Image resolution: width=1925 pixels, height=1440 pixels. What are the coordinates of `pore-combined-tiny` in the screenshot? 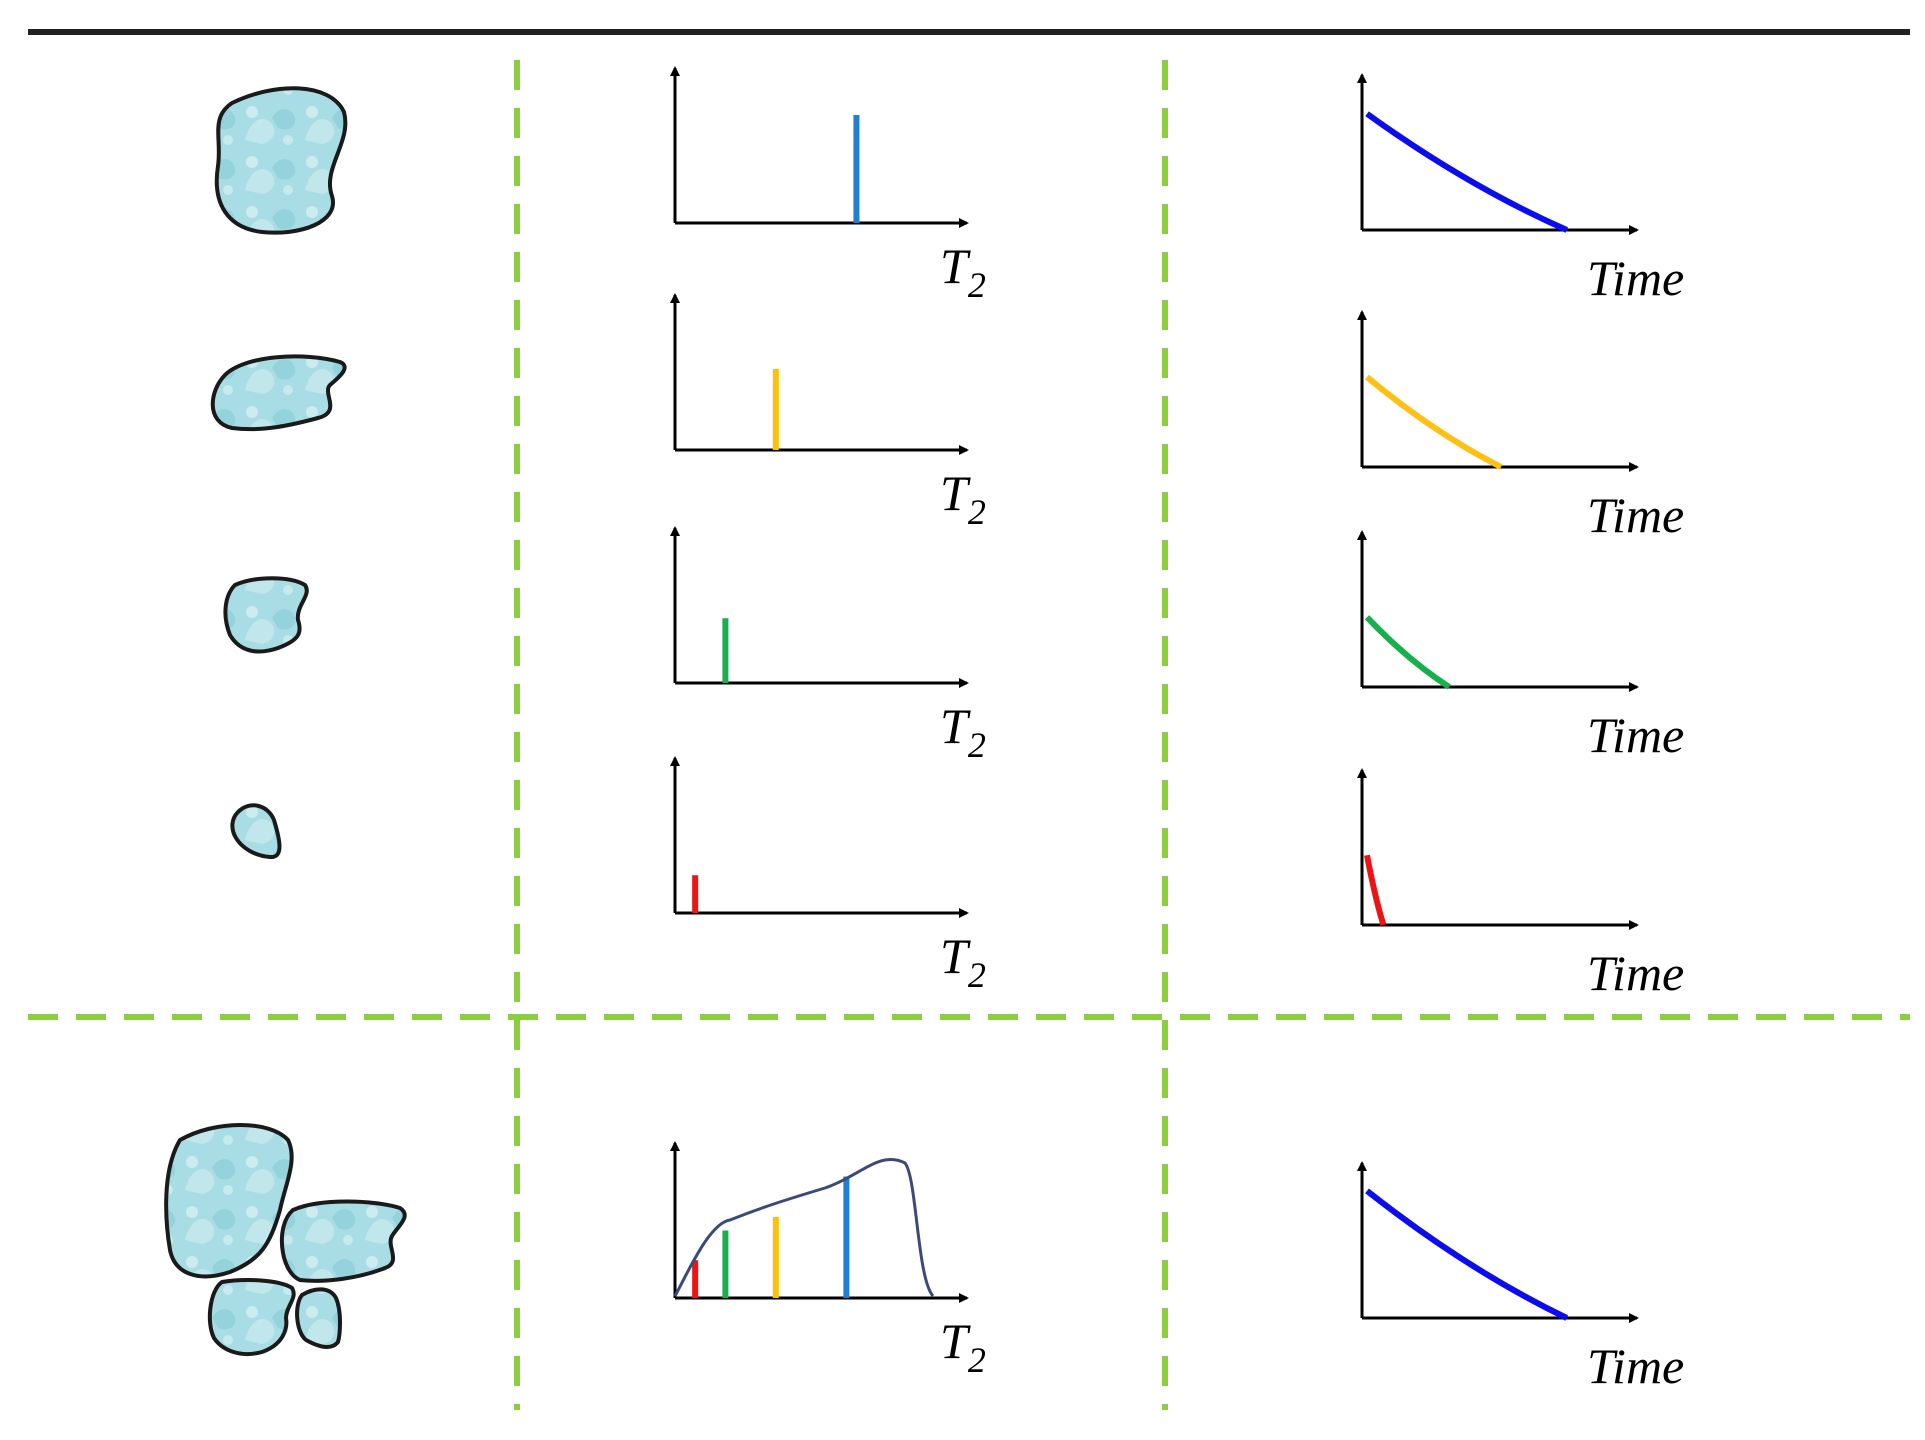 It's located at (318, 1318).